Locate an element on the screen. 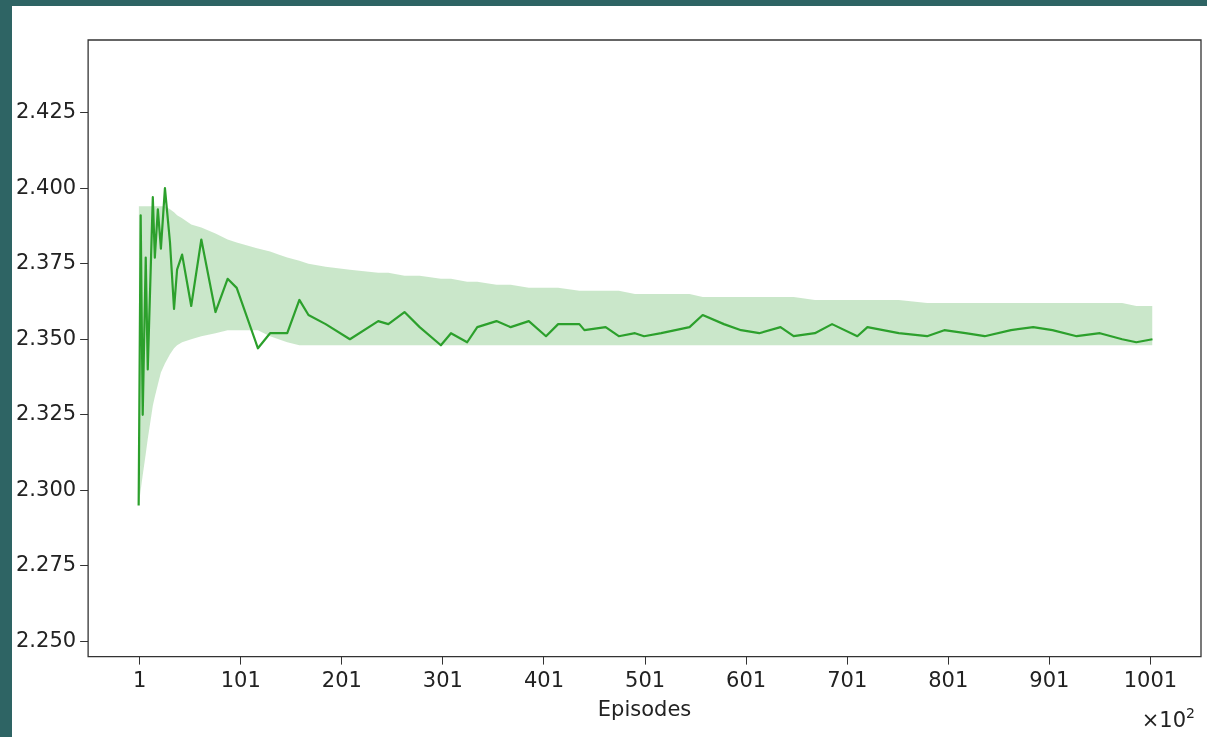  y-tick-label: 2.275 is located at coordinates (46, 564).